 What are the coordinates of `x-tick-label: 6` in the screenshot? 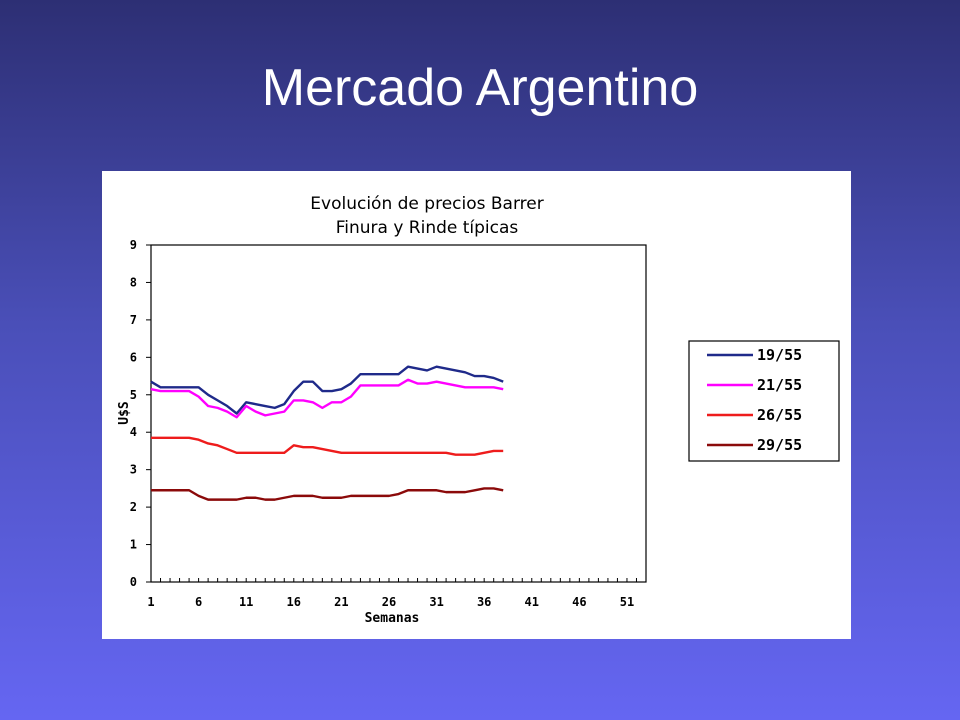 It's located at (198, 602).